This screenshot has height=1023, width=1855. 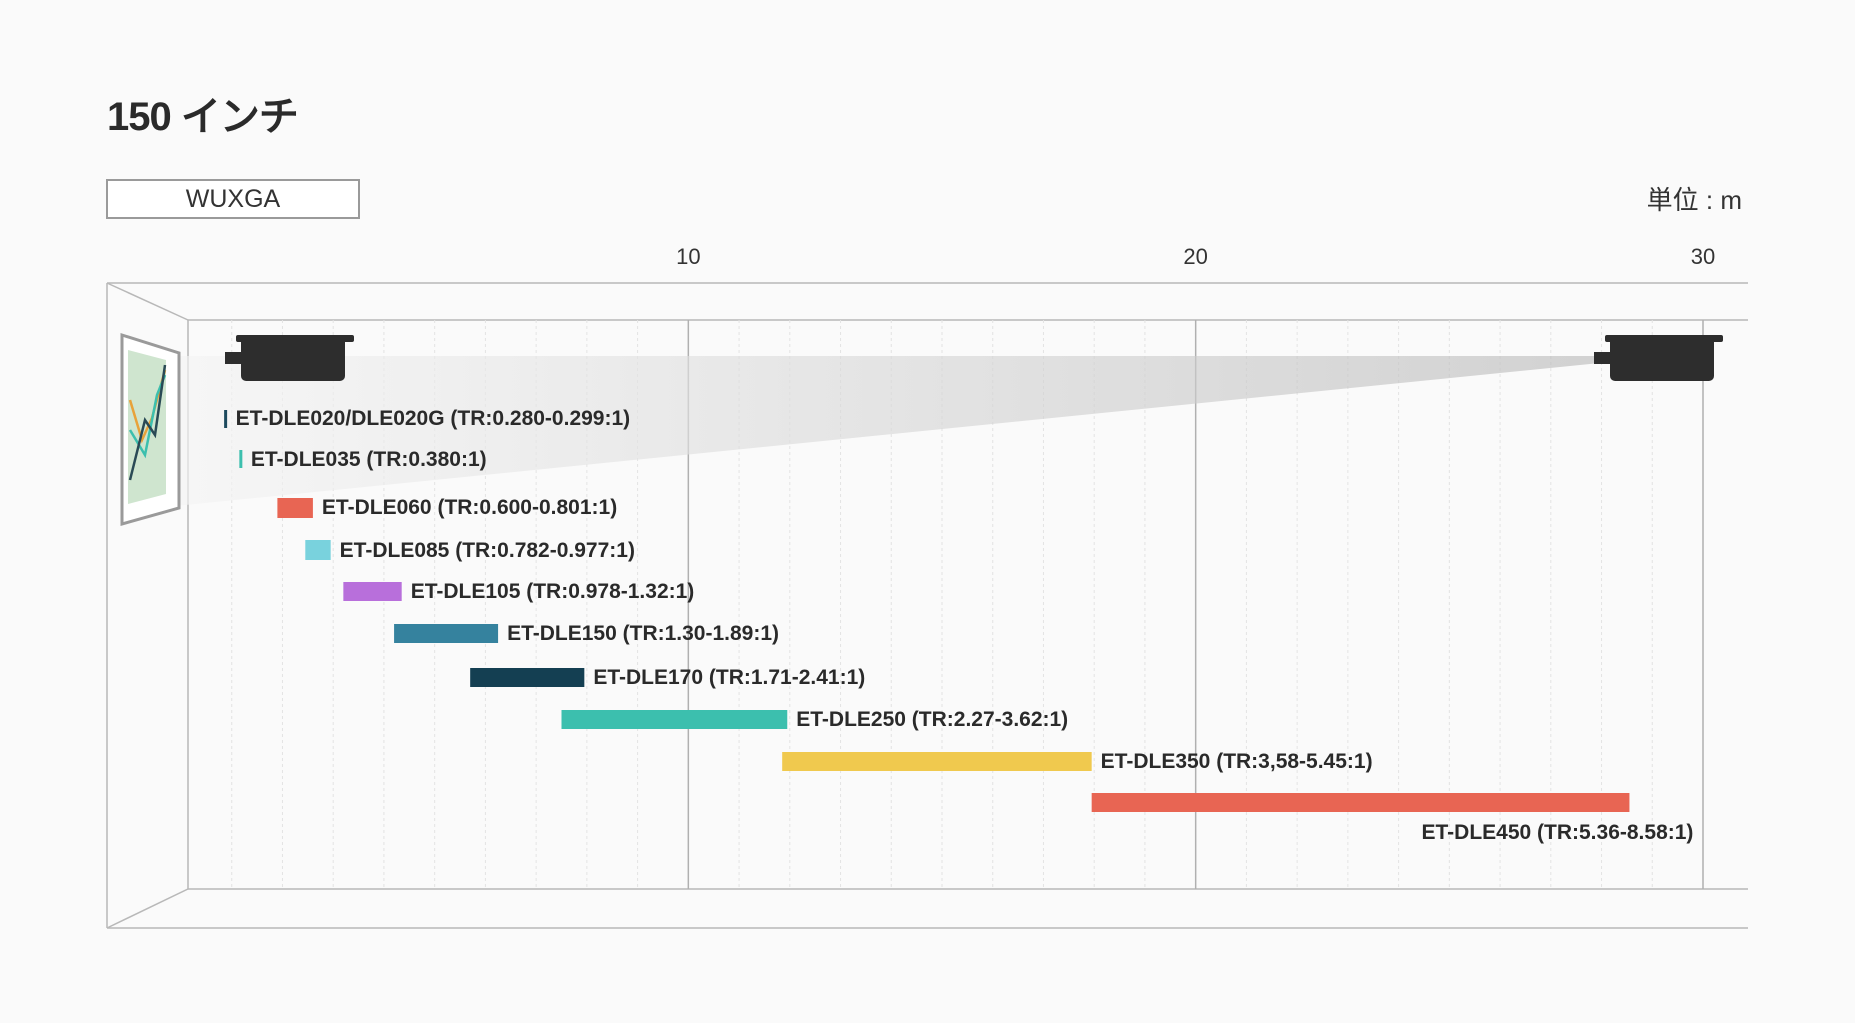 I want to click on page-title: 150 インチ, so click(x=203, y=117).